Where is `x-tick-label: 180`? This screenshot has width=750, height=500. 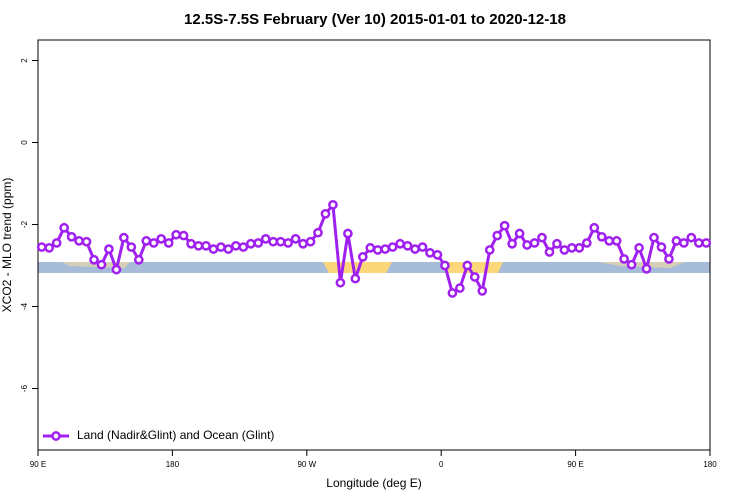
x-tick-label: 180 is located at coordinates (710, 464).